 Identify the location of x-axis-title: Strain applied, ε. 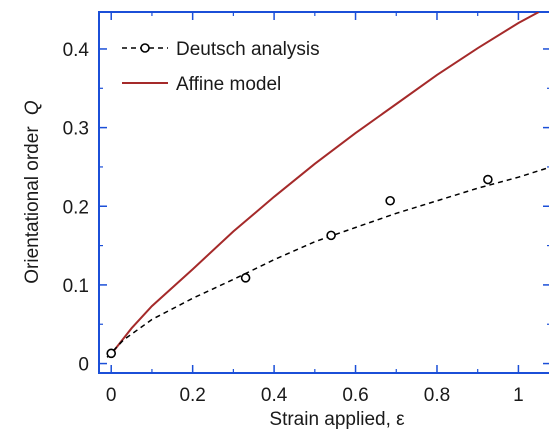
(337, 419).